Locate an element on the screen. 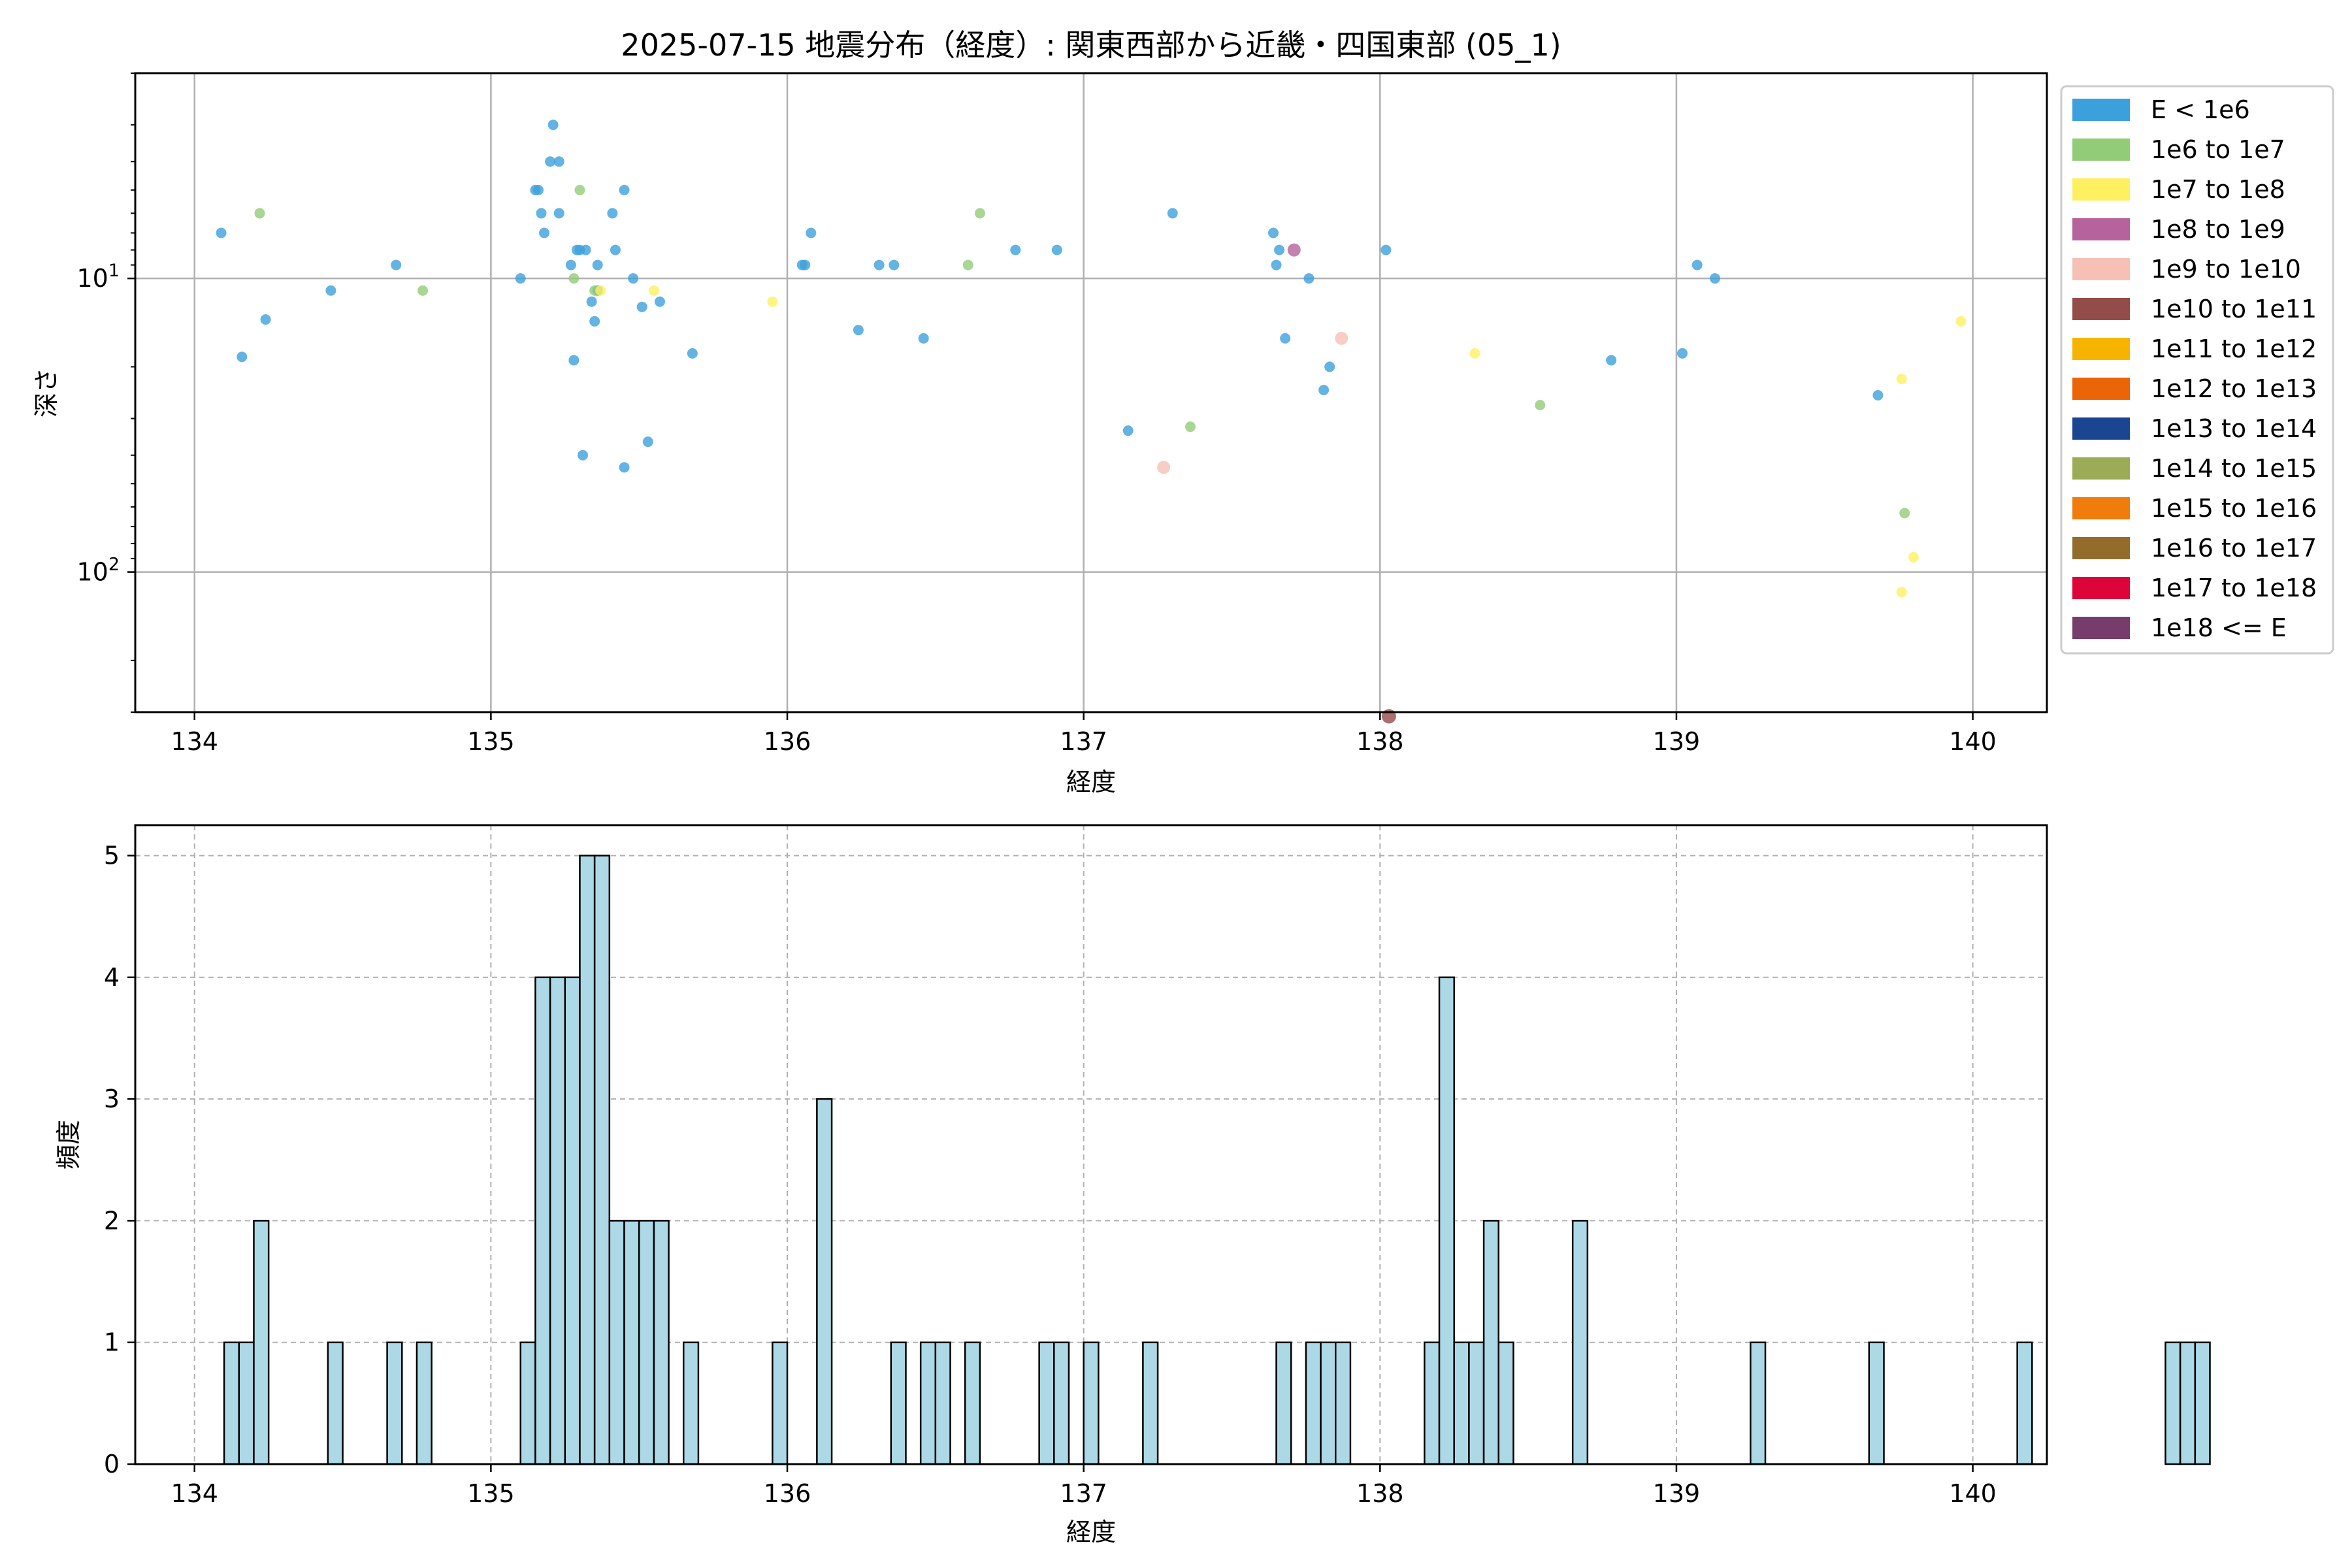  scatter-x-tick-label: 137 is located at coordinates (1083, 741).